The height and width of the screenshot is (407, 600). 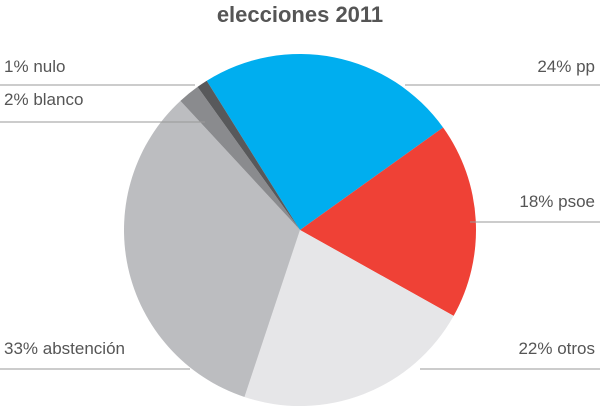 What do you see at coordinates (576, 201) in the screenshot?
I see `category-label: psoe` at bounding box center [576, 201].